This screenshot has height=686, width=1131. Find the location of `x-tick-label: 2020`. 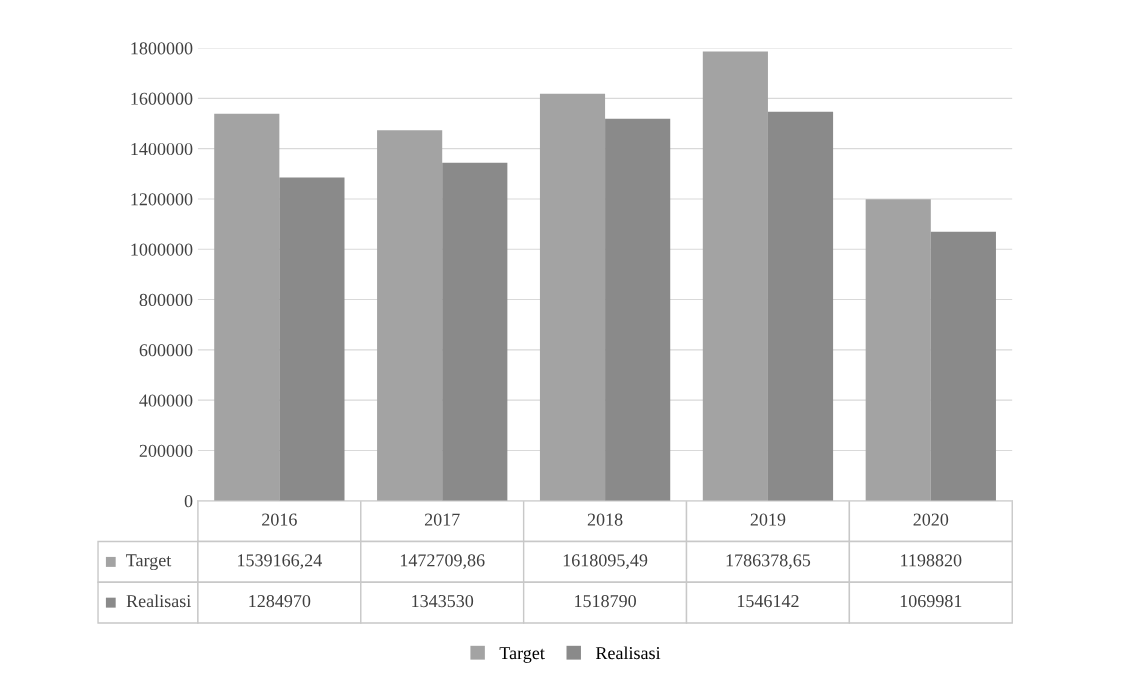

x-tick-label: 2020 is located at coordinates (931, 519).